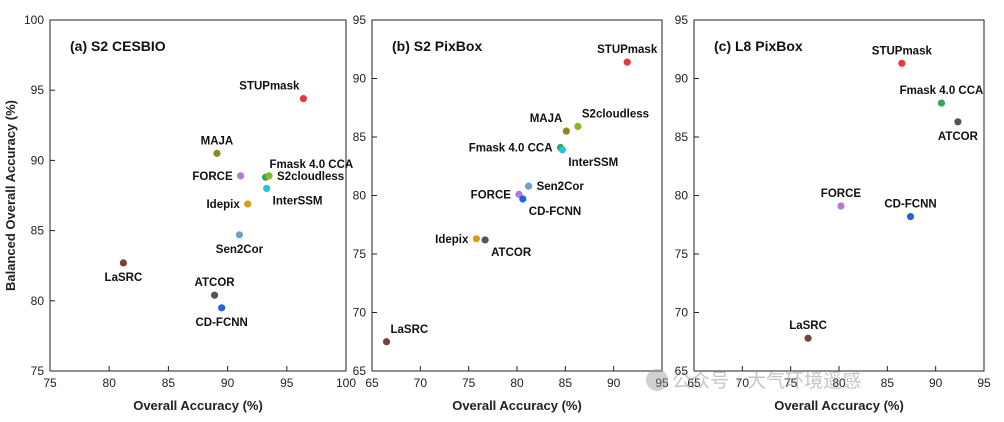 The width and height of the screenshot is (1004, 422). What do you see at coordinates (758, 46) in the screenshot?
I see `panel-title: (c) L8 PixBox` at bounding box center [758, 46].